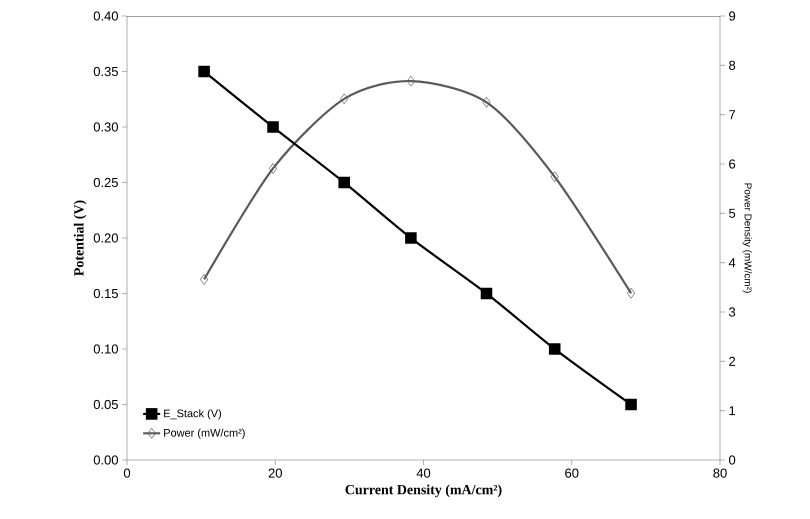  I want to click on y-tick-label: 0.40, so click(106, 16).